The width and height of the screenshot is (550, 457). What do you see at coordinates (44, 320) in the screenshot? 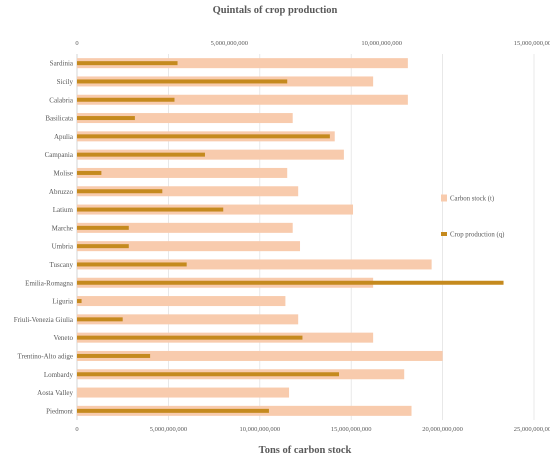
I see `category-label: Friuli-Venezia Giulia` at bounding box center [44, 320].